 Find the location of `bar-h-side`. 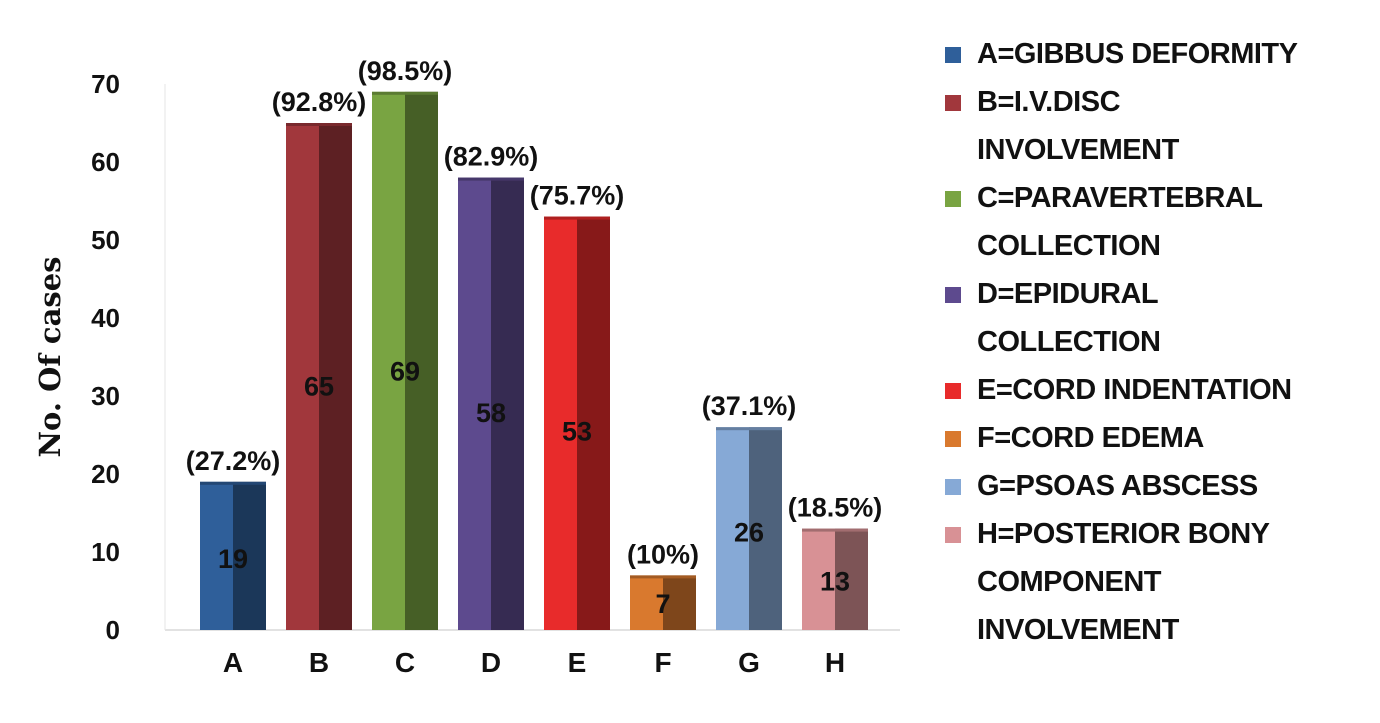

bar-h-side is located at coordinates (851, 579).